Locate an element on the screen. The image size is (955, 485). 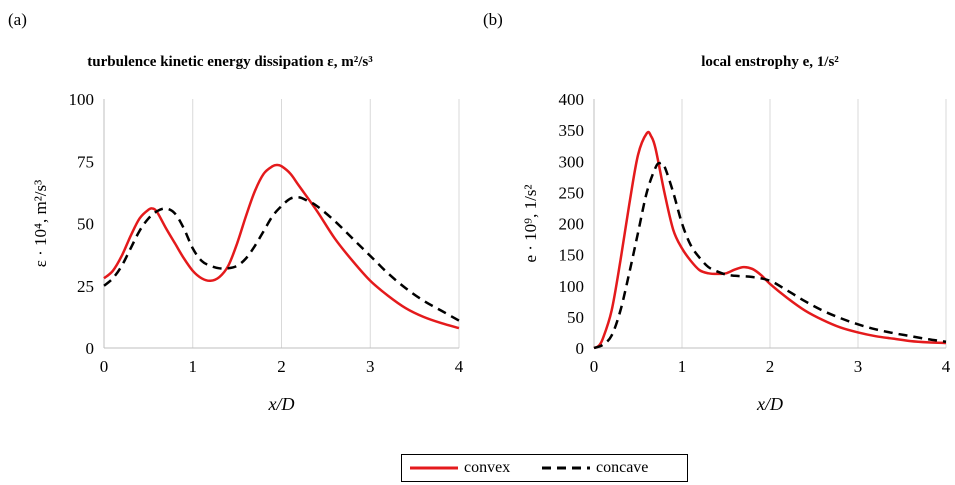
x-tick-b-4: 4 is located at coordinates (946, 366).